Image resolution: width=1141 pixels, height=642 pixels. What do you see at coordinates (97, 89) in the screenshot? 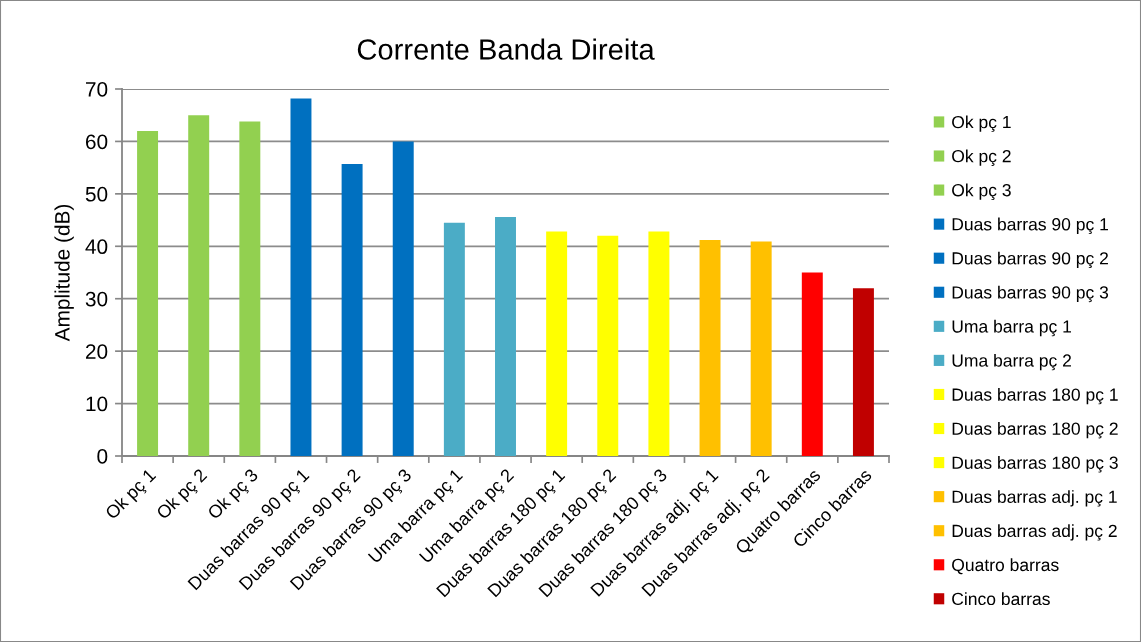
I see `y-tick-label: 70` at bounding box center [97, 89].